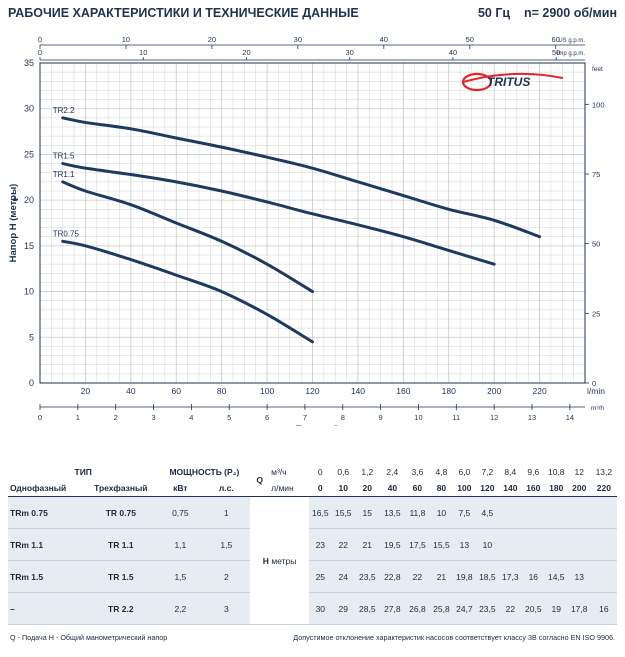  I want to click on impgpm-unit-label: Imp g.p.m., so click(571, 54).